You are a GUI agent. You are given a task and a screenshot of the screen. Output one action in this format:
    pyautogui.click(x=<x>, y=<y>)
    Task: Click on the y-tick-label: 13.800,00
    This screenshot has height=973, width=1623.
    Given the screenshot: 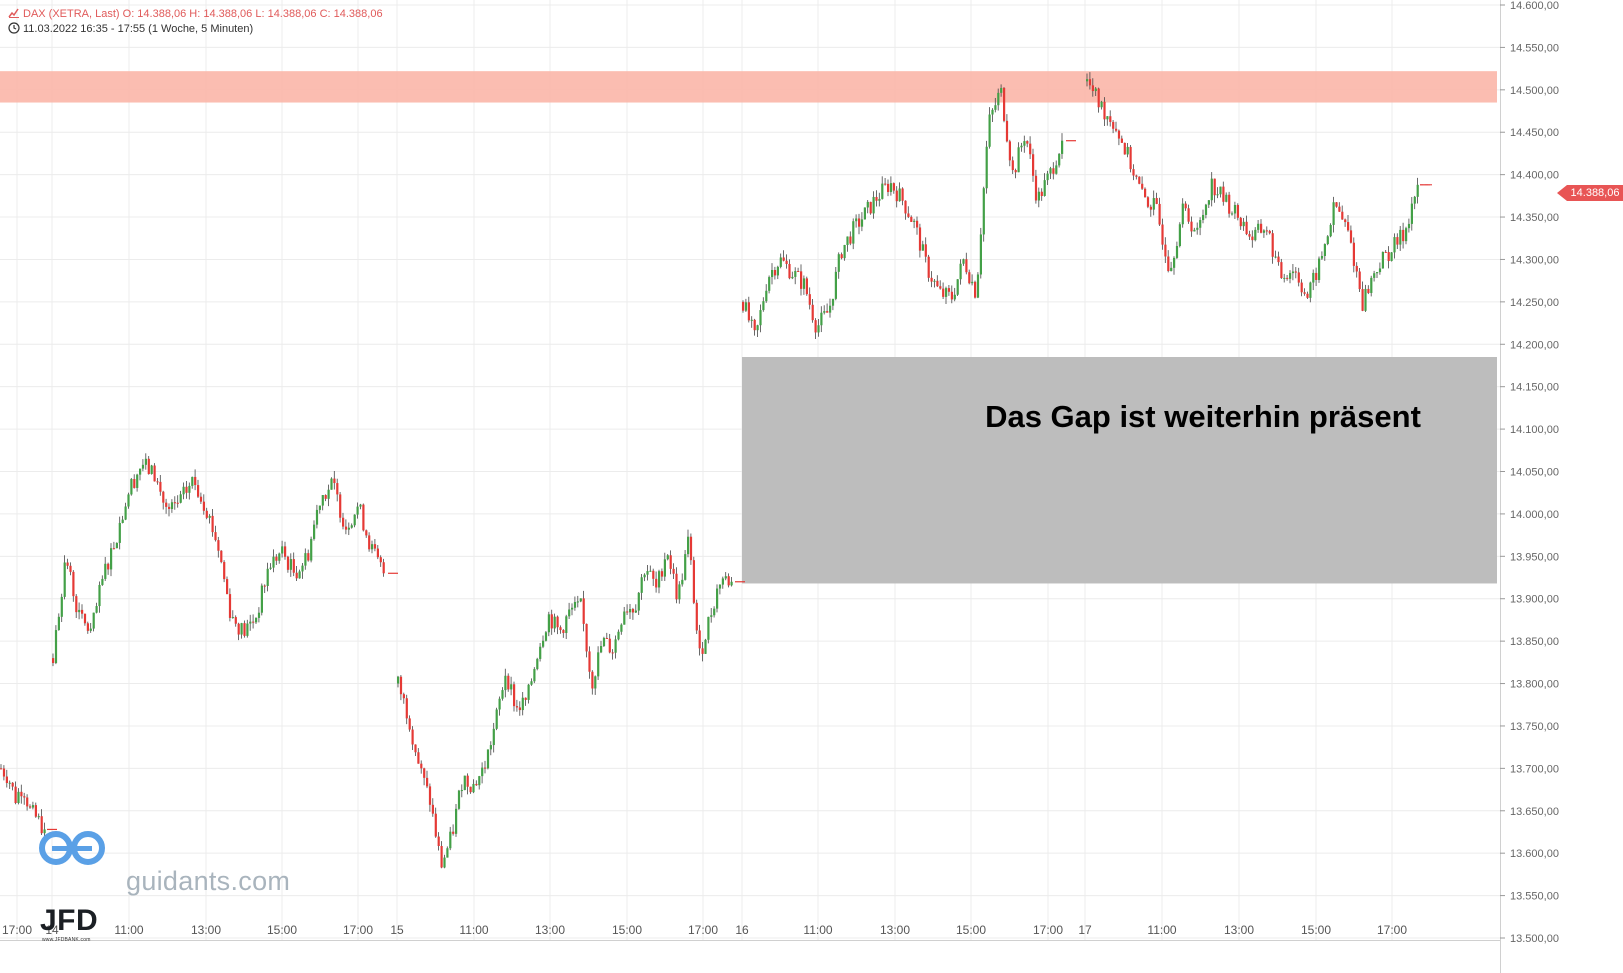 What is the action you would take?
    pyautogui.click(x=1534, y=685)
    